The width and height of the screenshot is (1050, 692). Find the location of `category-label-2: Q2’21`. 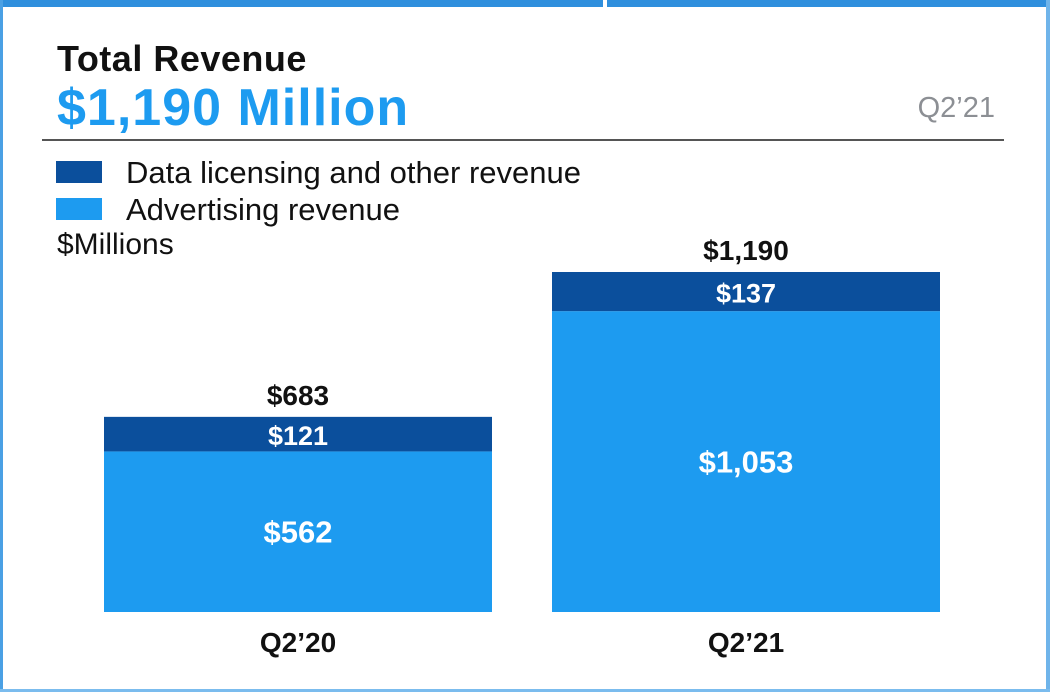

category-label-2: Q2’21 is located at coordinates (746, 642).